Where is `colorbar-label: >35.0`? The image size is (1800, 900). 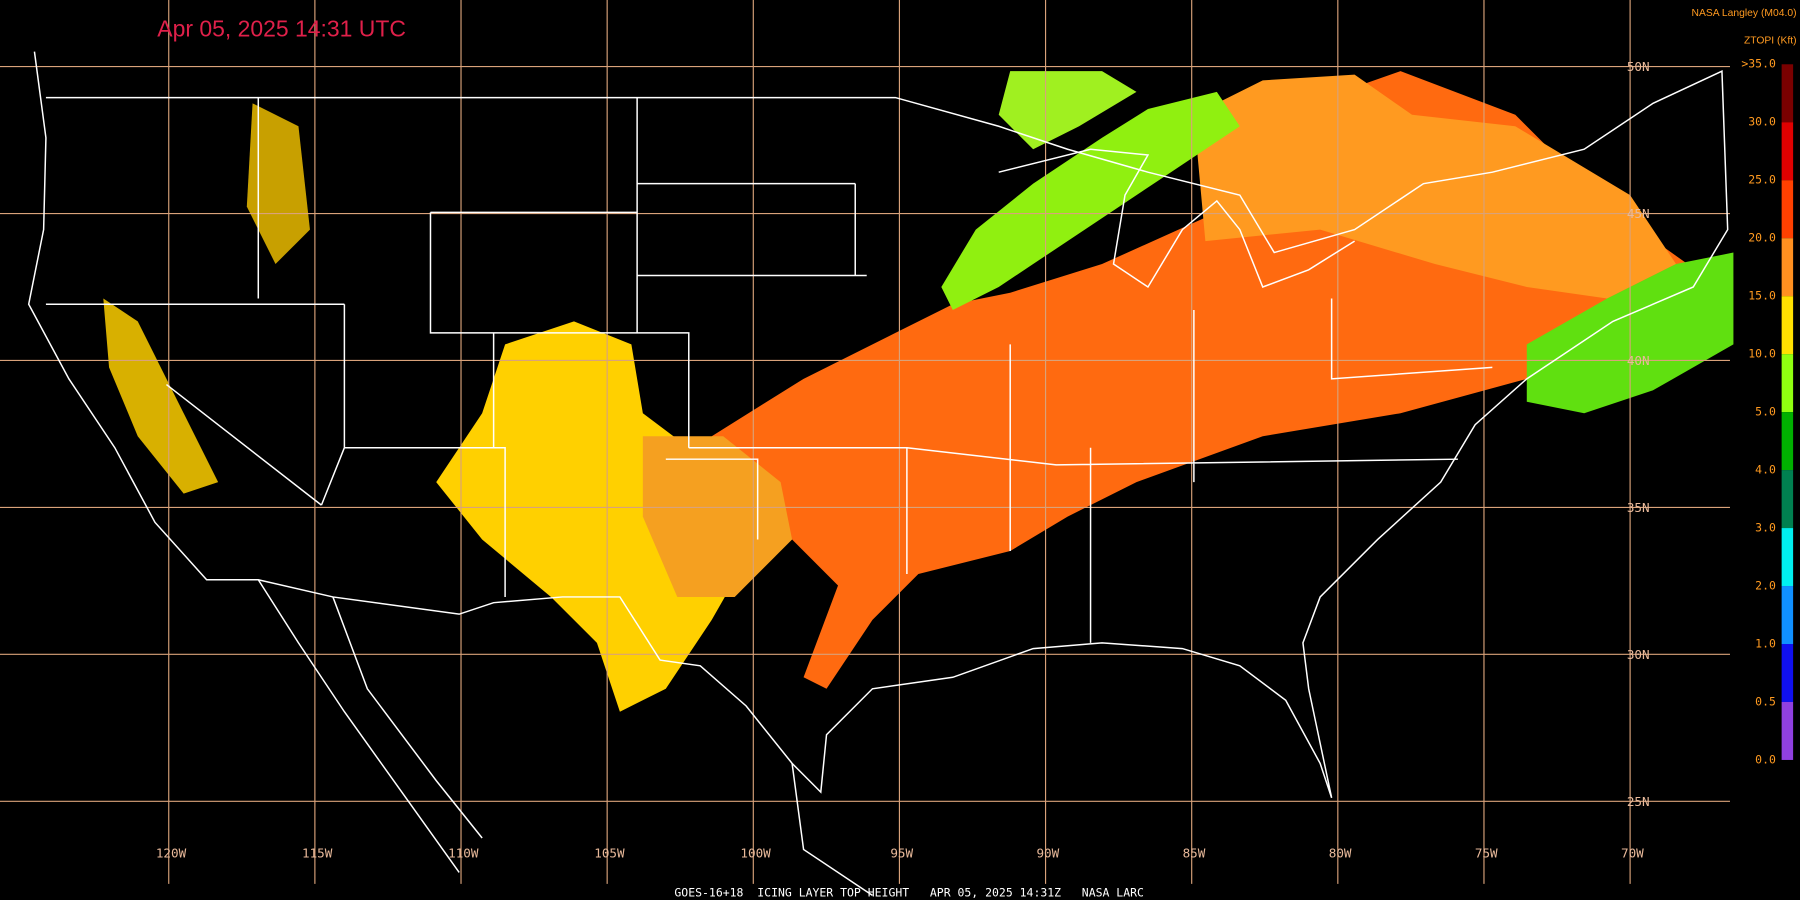 colorbar-label: >35.0 is located at coordinates (1758, 64).